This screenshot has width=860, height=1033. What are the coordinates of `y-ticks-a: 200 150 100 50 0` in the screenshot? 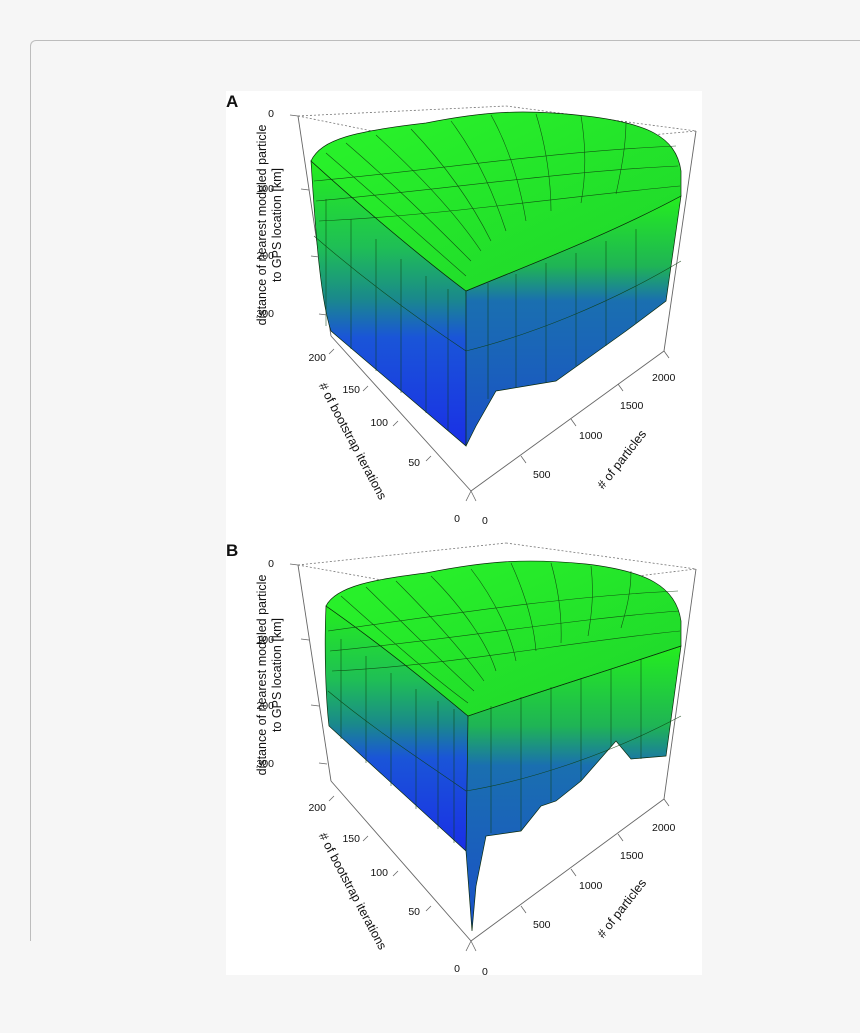 It's located at (384, 438).